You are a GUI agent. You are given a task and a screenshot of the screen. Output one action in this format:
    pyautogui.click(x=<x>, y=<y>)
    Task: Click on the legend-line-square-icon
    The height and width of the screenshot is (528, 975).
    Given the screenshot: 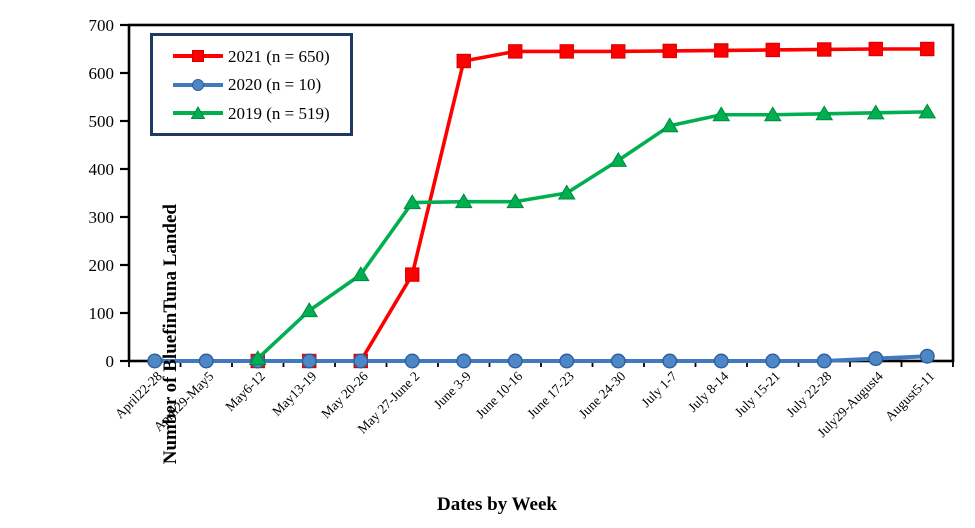 What is the action you would take?
    pyautogui.click(x=198, y=56)
    